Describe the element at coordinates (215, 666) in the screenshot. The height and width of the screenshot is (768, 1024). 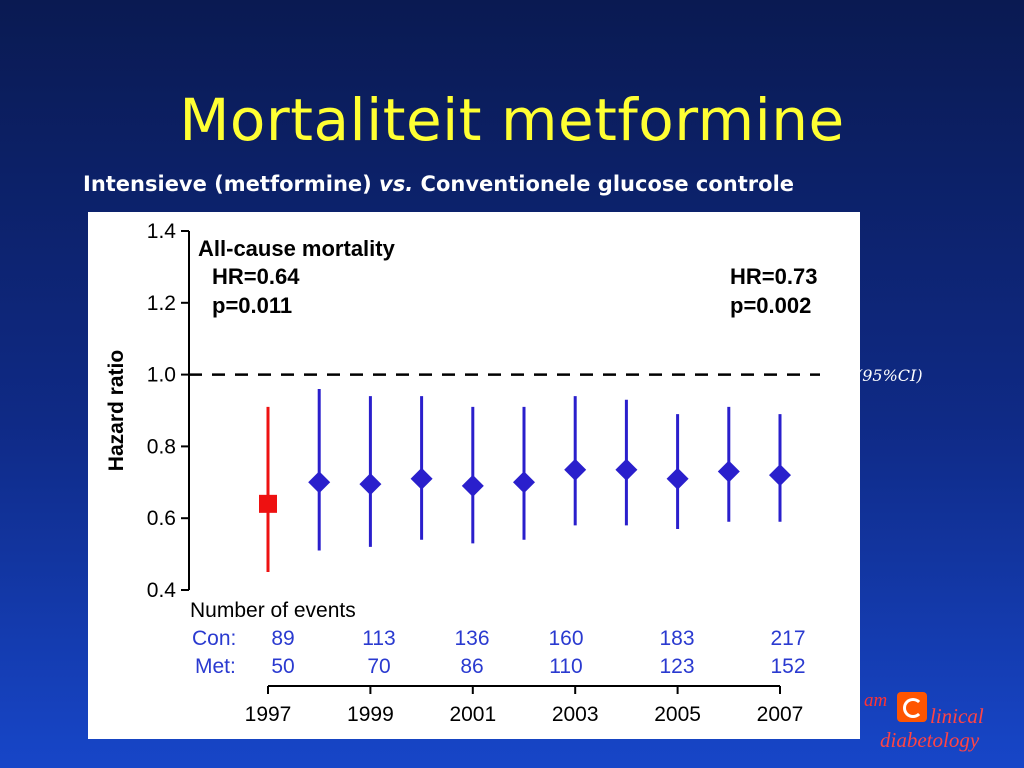
I see `met-row-label: Met:` at that location.